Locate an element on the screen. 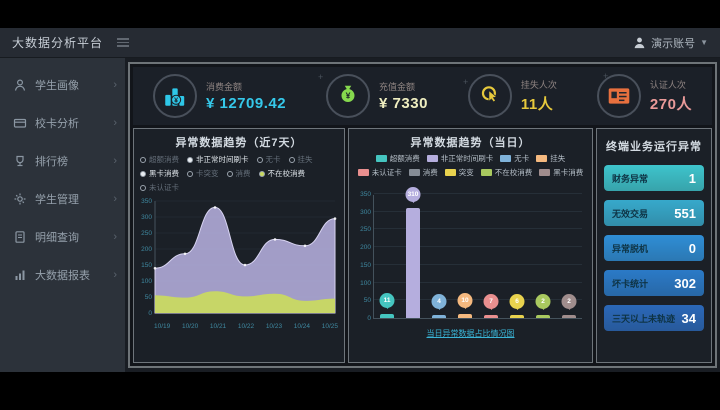 The width and height of the screenshot is (720, 410). sidebar-item-0: 学生画像 › is located at coordinates (62, 85).